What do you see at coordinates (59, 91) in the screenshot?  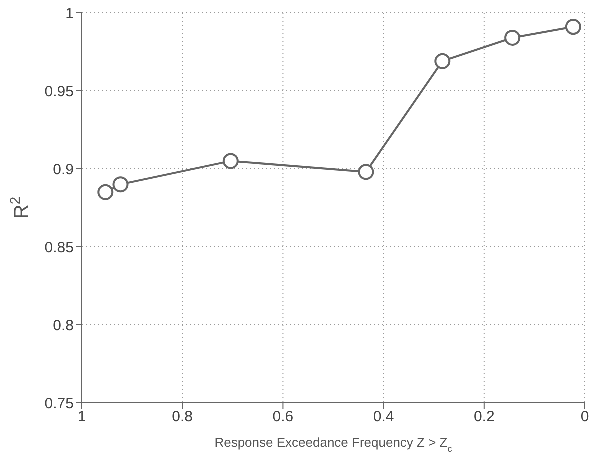 I see `y-tick-label: 0.95` at bounding box center [59, 91].